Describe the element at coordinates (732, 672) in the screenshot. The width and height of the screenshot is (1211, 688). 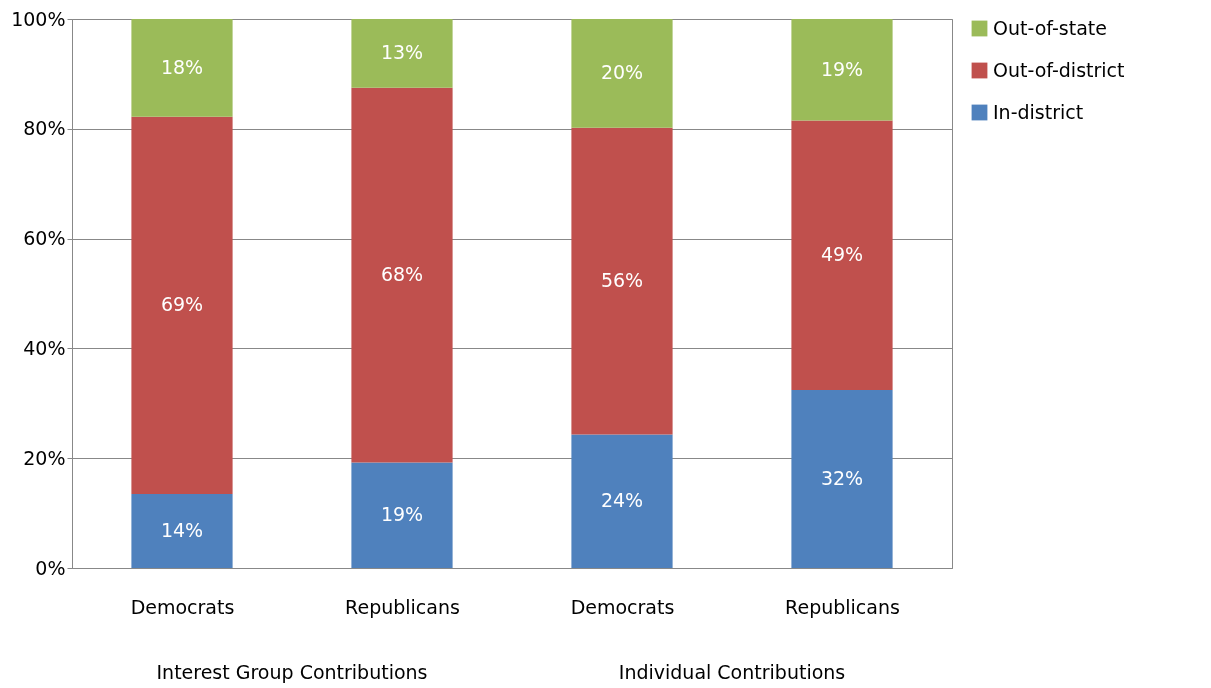
I see `text: Individual Contributions` at that location.